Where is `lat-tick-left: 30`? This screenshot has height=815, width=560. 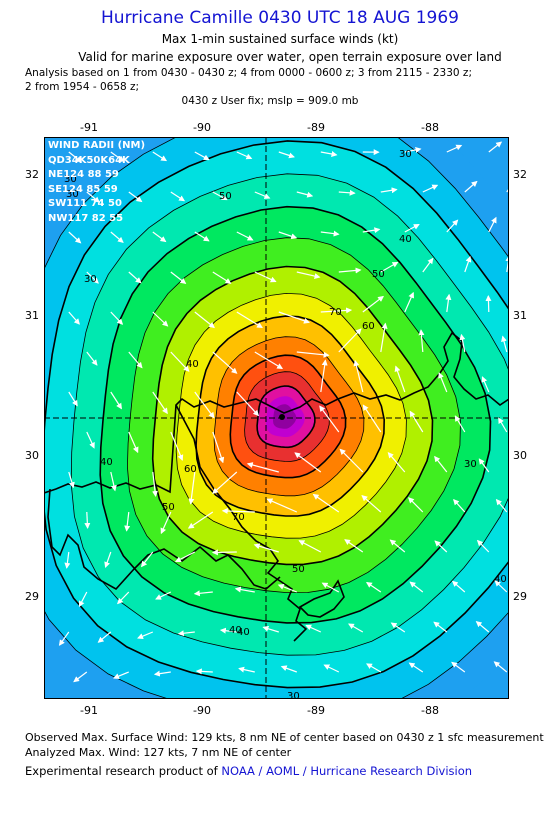
lat-tick-left: 30 is located at coordinates (32, 455).